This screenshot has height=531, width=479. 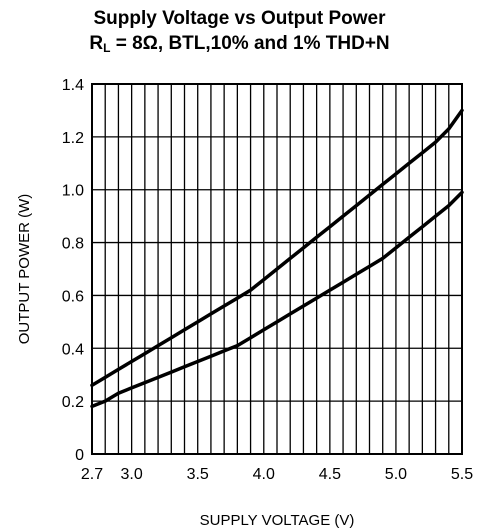 I want to click on x-tick-labels: 2.7 3.0 3.5 4.0 4.5 5.0 5.5, so click(x=277, y=474).